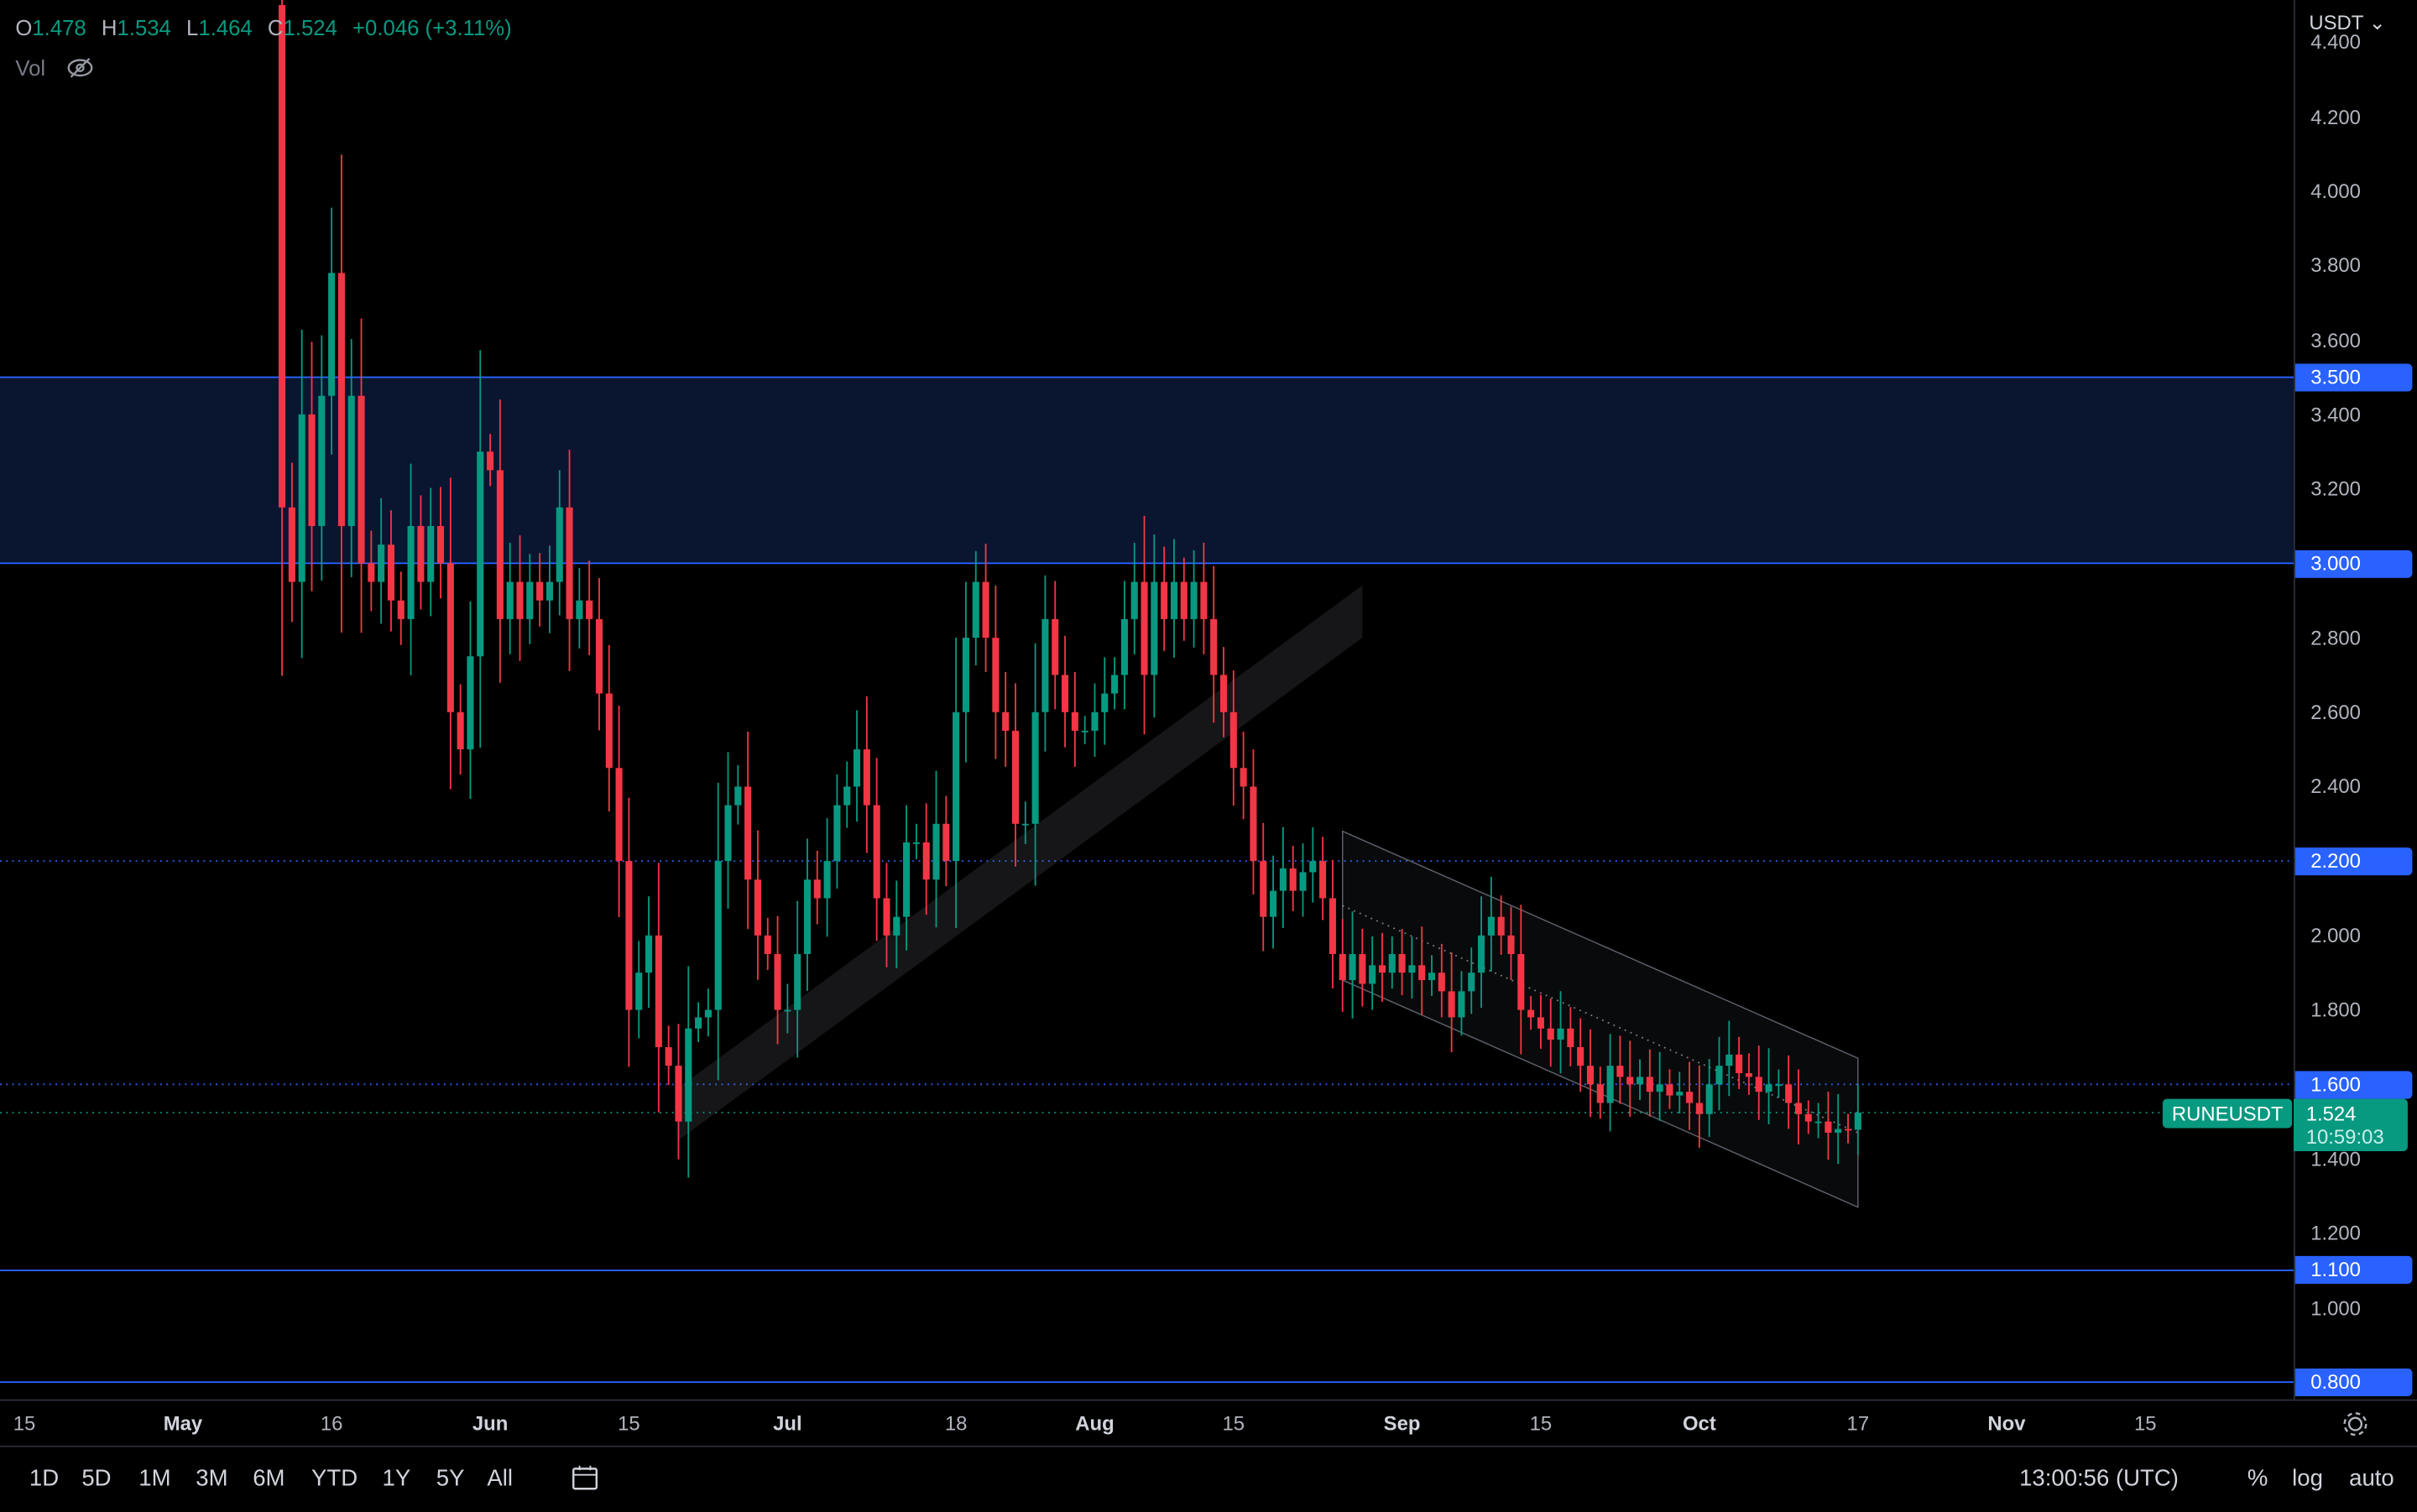 The height and width of the screenshot is (1512, 2417). I want to click on price-tick: 2.600, so click(2335, 712).